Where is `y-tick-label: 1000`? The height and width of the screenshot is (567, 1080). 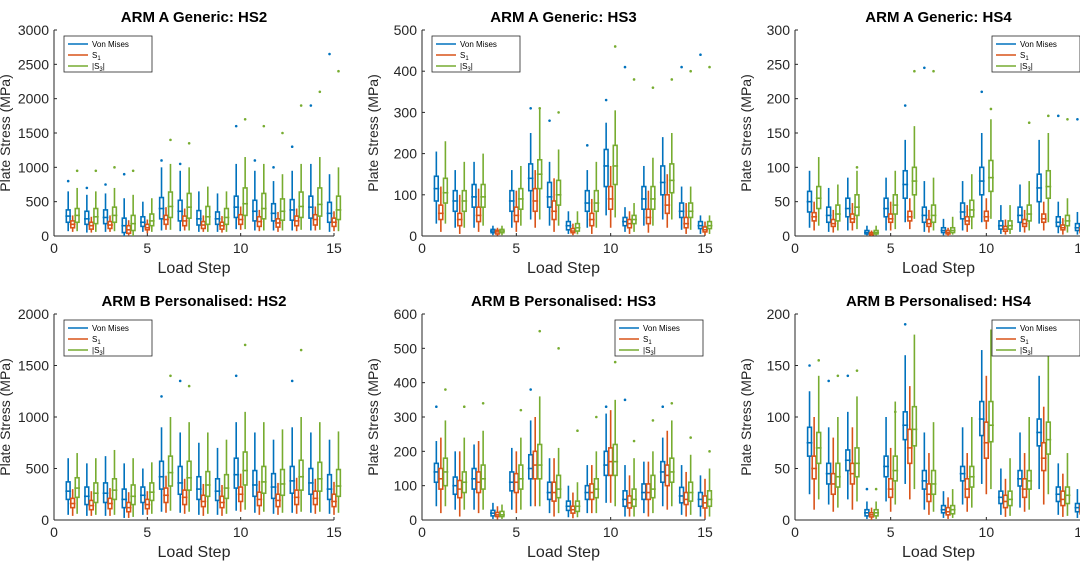
y-tick-label: 1000 is located at coordinates (33, 417).